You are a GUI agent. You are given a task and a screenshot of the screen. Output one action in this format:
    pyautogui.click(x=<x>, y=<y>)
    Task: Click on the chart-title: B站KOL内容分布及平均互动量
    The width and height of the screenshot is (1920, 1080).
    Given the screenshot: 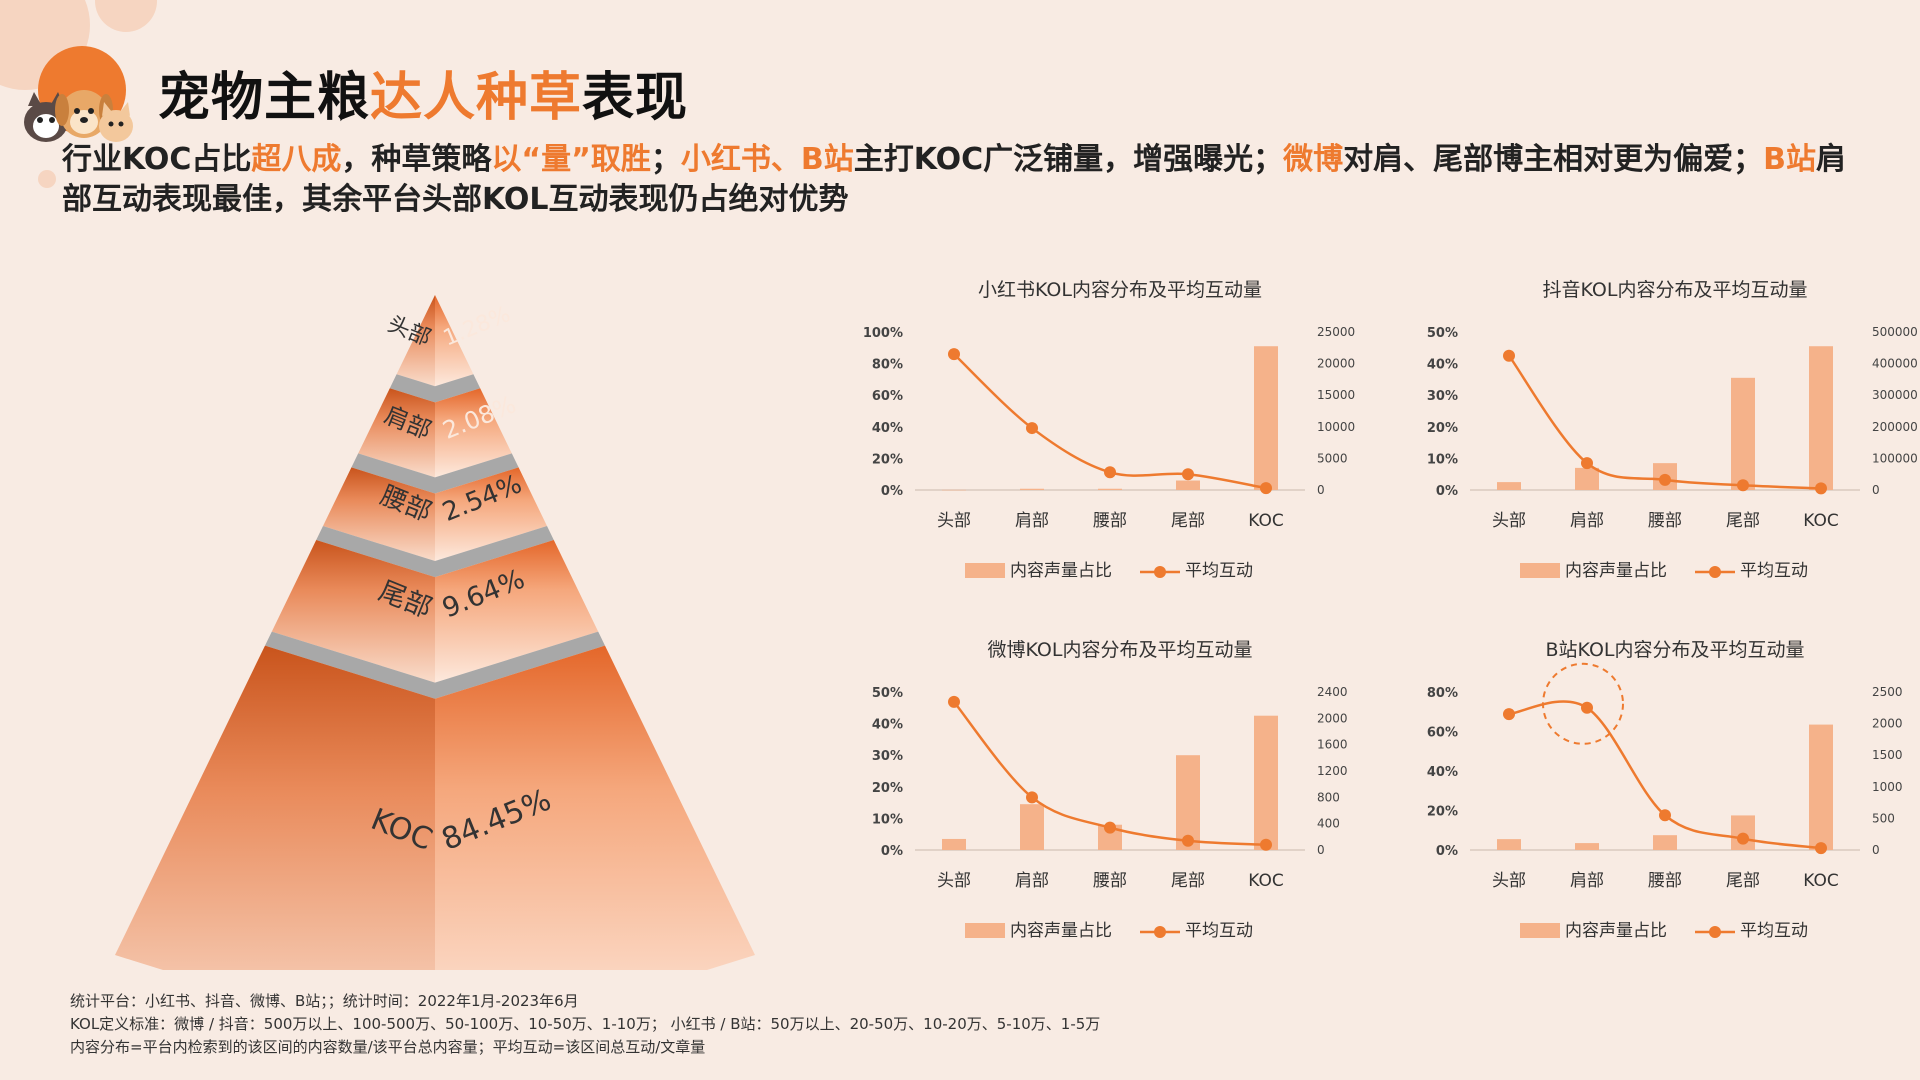 What is the action you would take?
    pyautogui.click(x=1675, y=650)
    